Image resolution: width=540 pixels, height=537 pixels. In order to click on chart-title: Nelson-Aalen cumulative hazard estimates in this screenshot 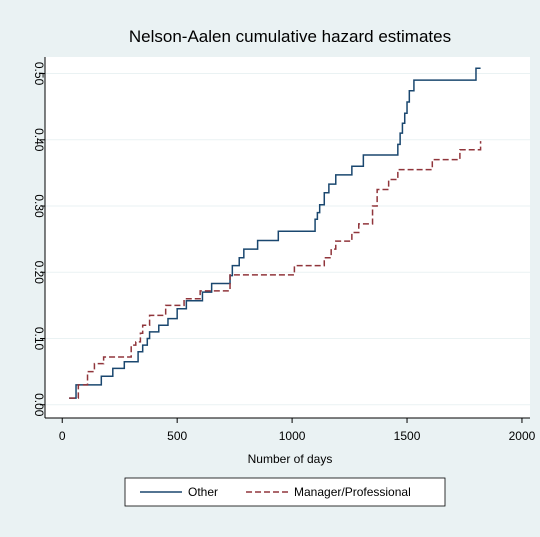, I will do `click(290, 36)`.